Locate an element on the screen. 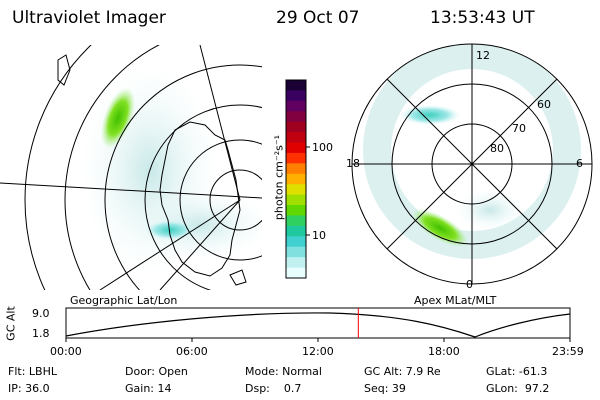 This screenshot has width=600, height=400. colorbar-tick-100: 100 is located at coordinates (322, 147).